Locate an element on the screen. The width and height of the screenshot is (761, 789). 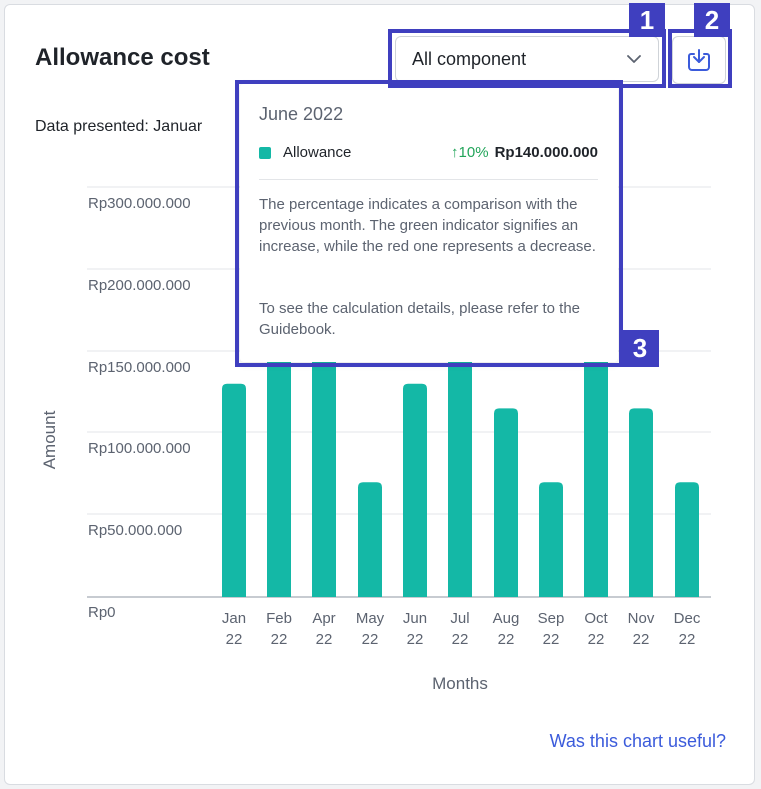
x-tick-label: Oct is located at coordinates (596, 618).